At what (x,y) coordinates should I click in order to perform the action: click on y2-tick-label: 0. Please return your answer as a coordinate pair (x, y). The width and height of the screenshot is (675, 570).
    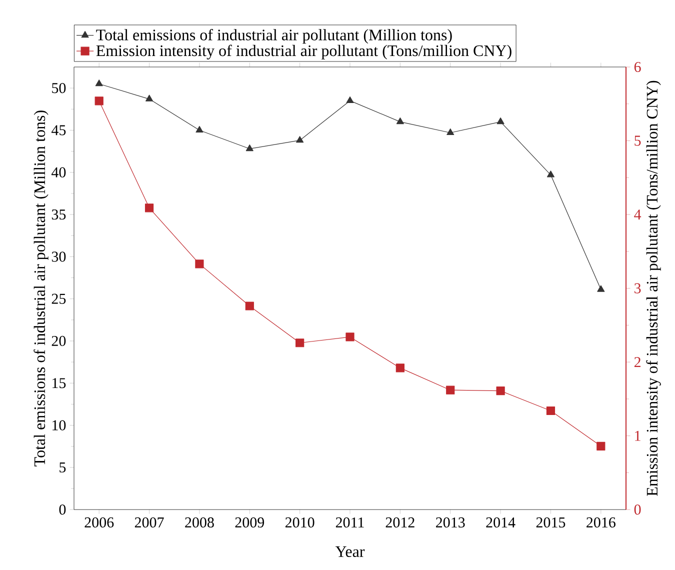
    Looking at the image, I should click on (637, 509).